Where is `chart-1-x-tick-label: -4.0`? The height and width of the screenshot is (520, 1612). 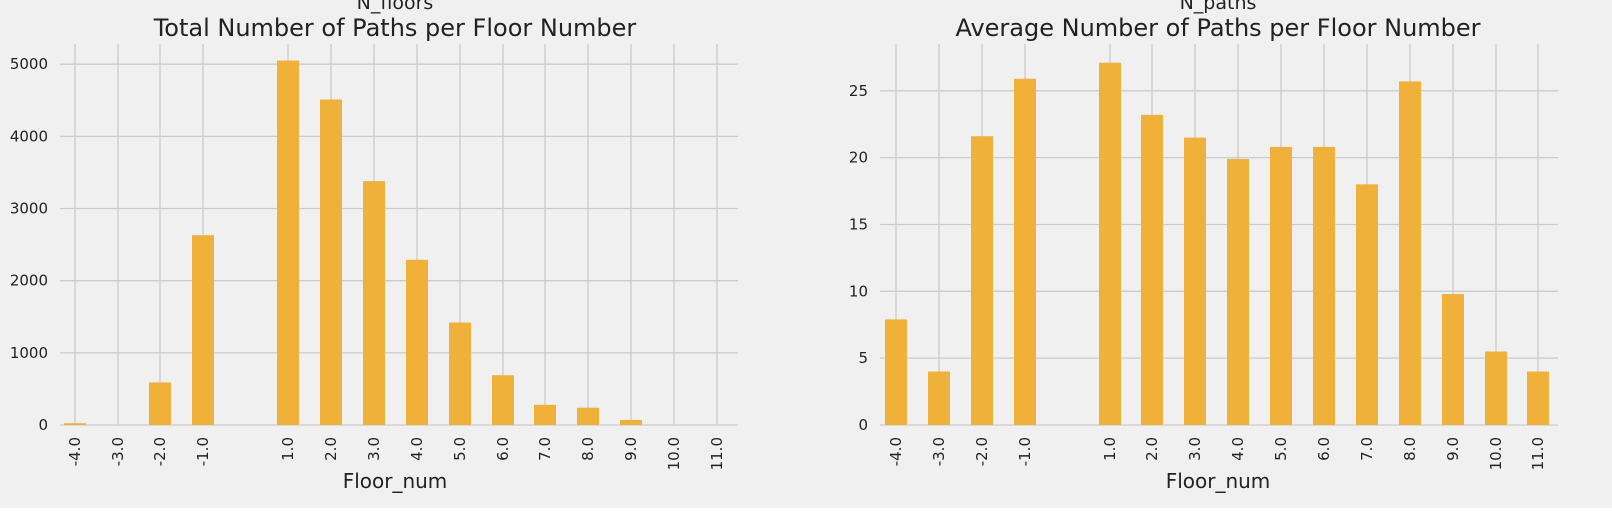 chart-1-x-tick-label: -4.0 is located at coordinates (75, 451).